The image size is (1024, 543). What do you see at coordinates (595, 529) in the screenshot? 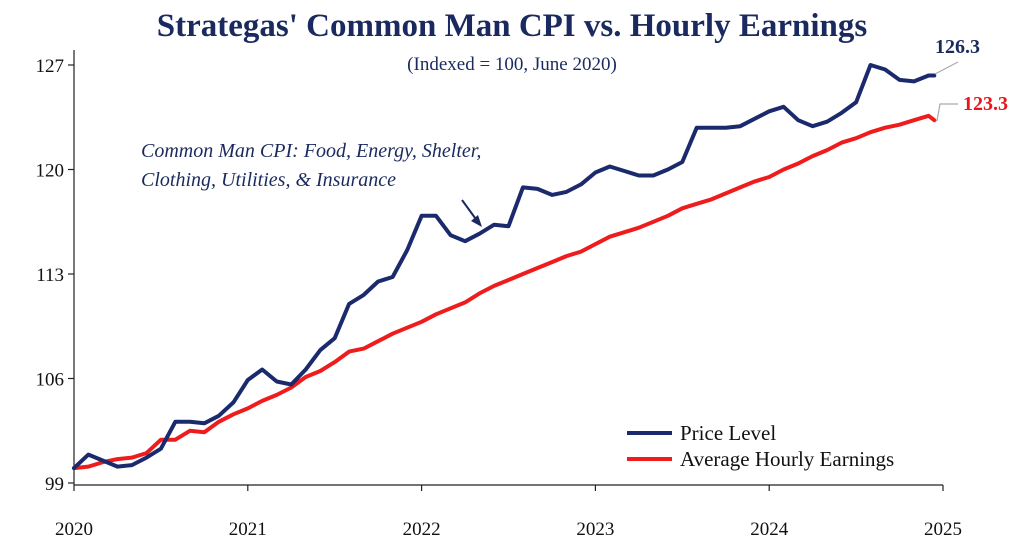
I see `x-tick-label: 2023` at bounding box center [595, 529].